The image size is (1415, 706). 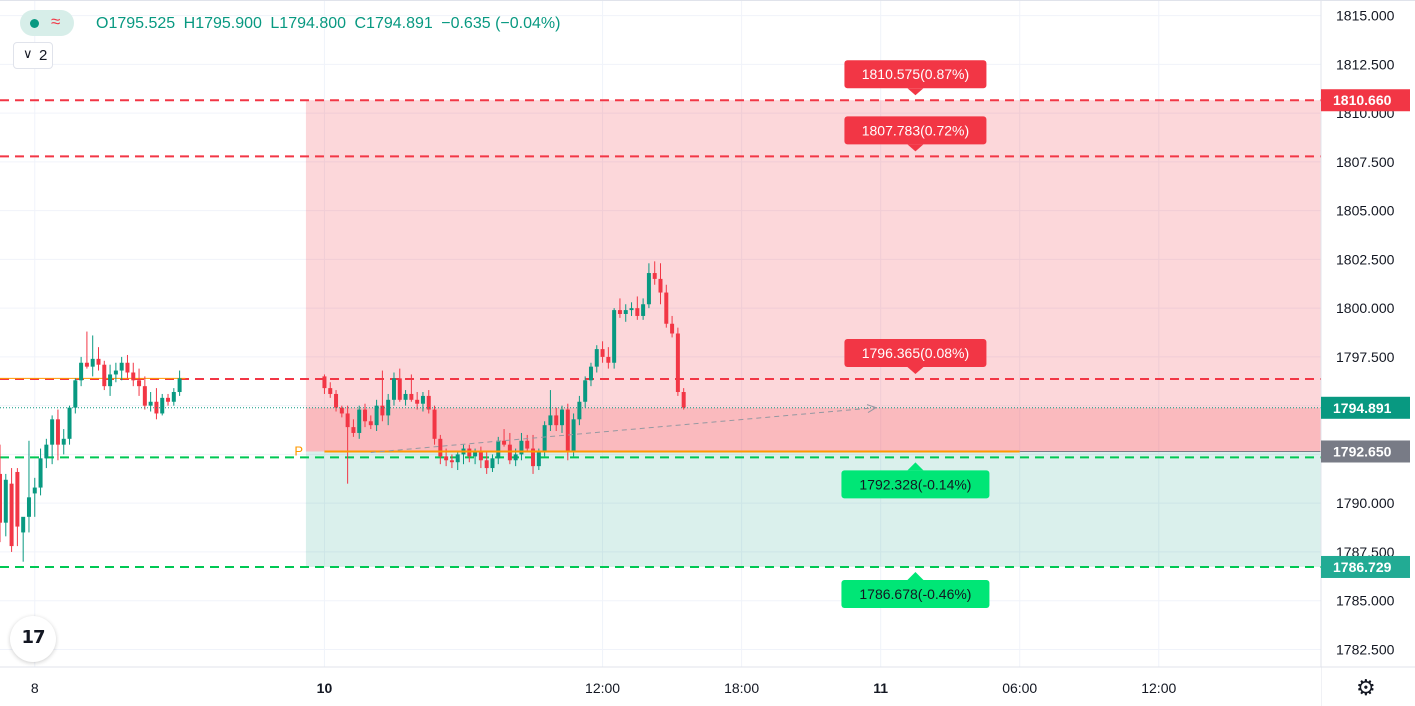 What do you see at coordinates (1365, 162) in the screenshot?
I see `price-tick-label: 1807.500` at bounding box center [1365, 162].